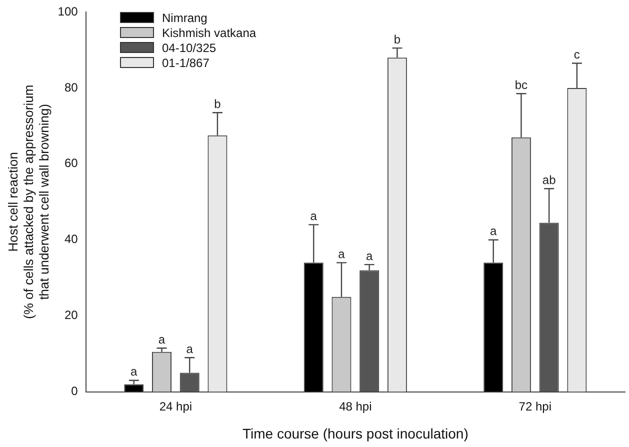  Describe the element at coordinates (209, 33) in the screenshot. I see `legend-label: Kishmish vatkana` at that location.